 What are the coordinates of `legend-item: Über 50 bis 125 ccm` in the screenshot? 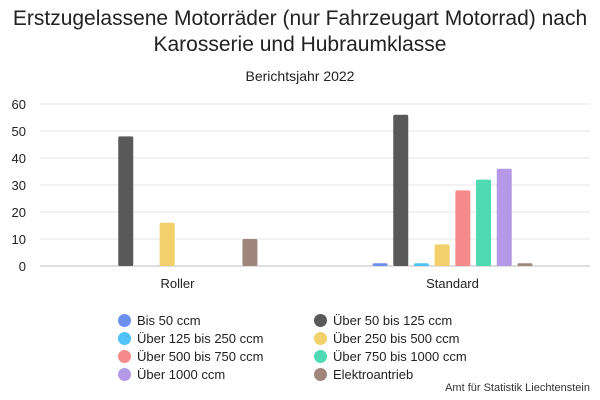 It's located at (412, 320).